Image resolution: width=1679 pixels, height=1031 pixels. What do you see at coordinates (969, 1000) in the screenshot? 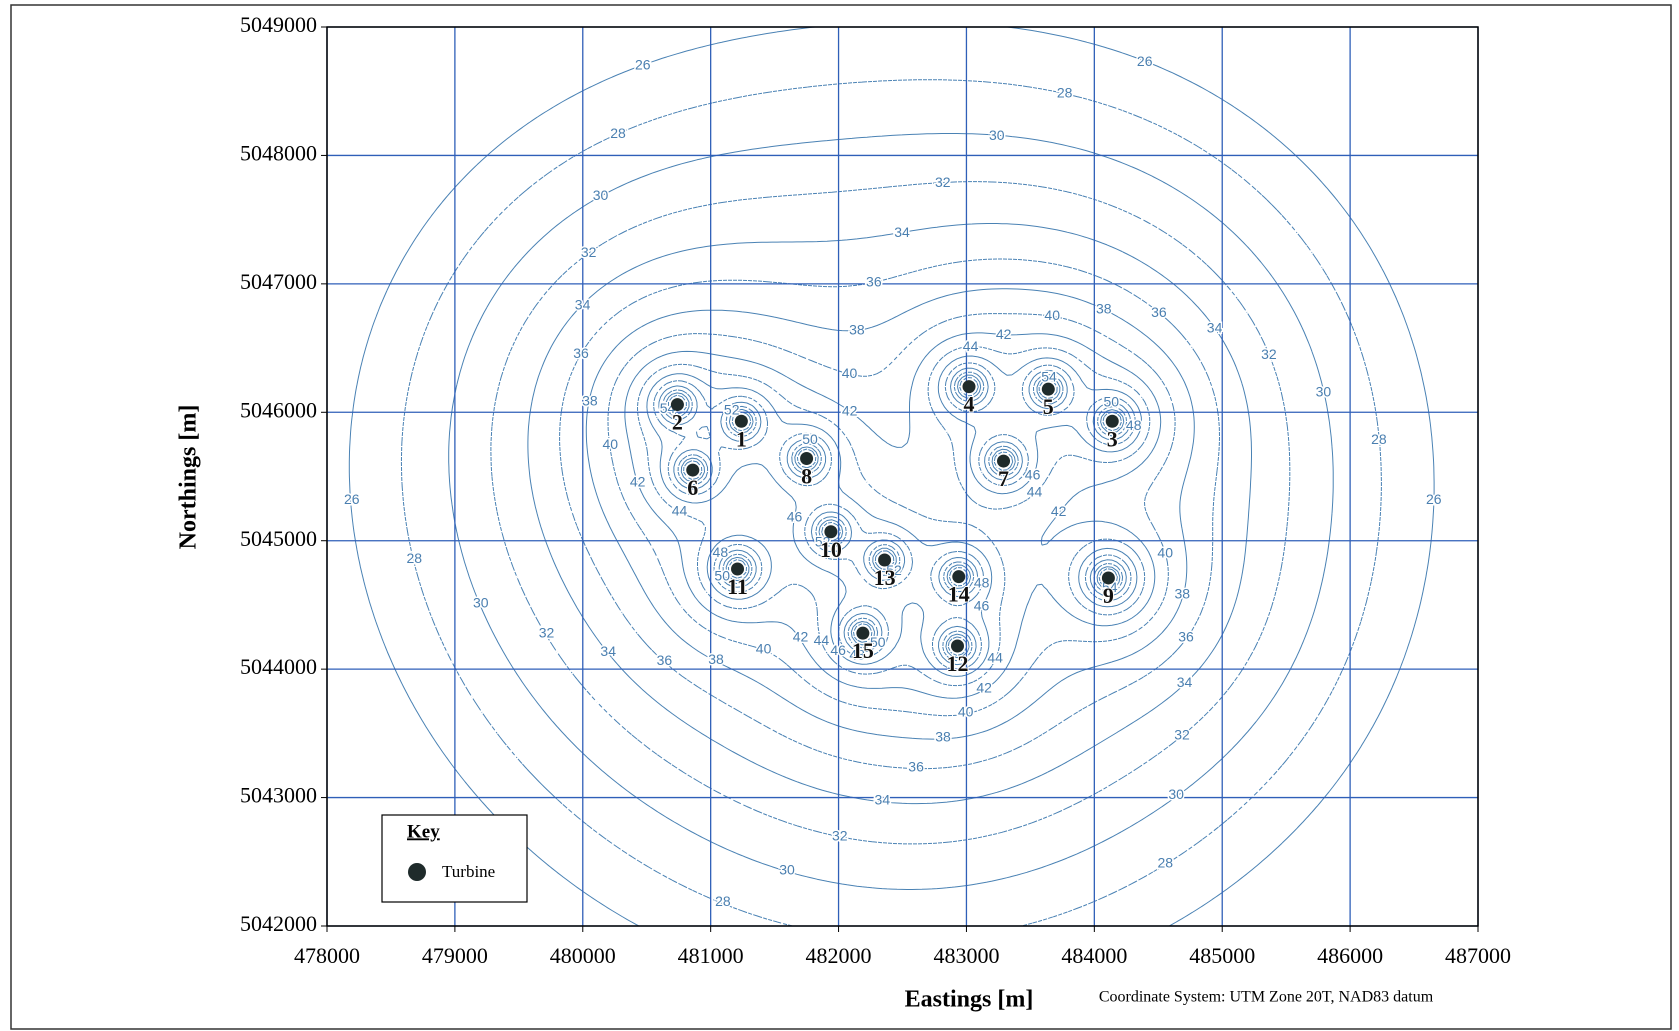
I see `x-axis-title: Eastings [m]` at bounding box center [969, 1000].